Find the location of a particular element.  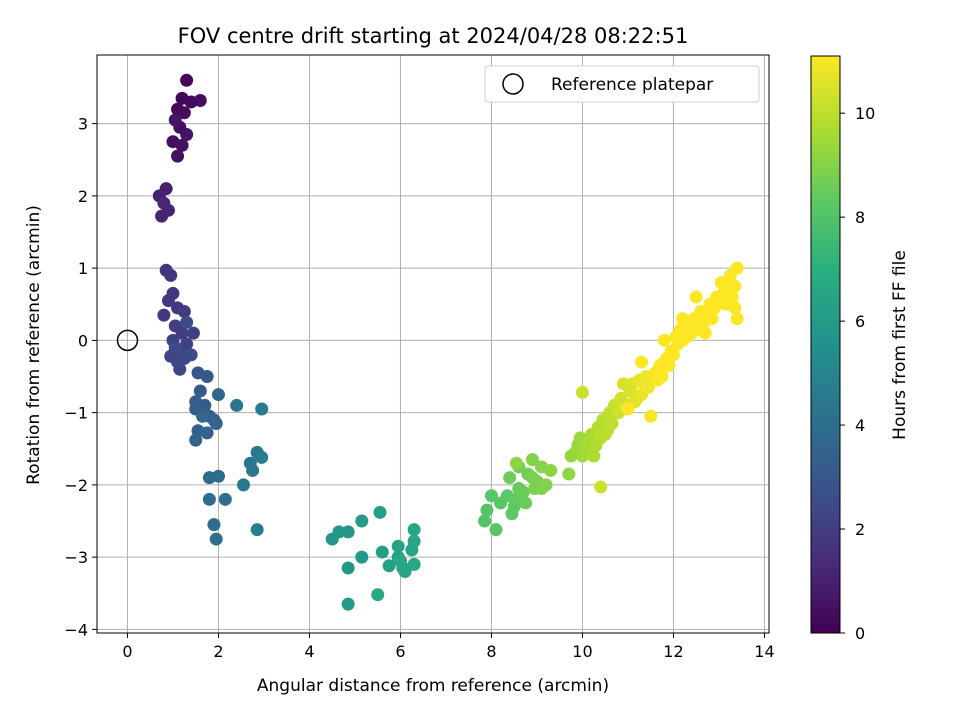

reference-platepar-marker is located at coordinates (127, 340).